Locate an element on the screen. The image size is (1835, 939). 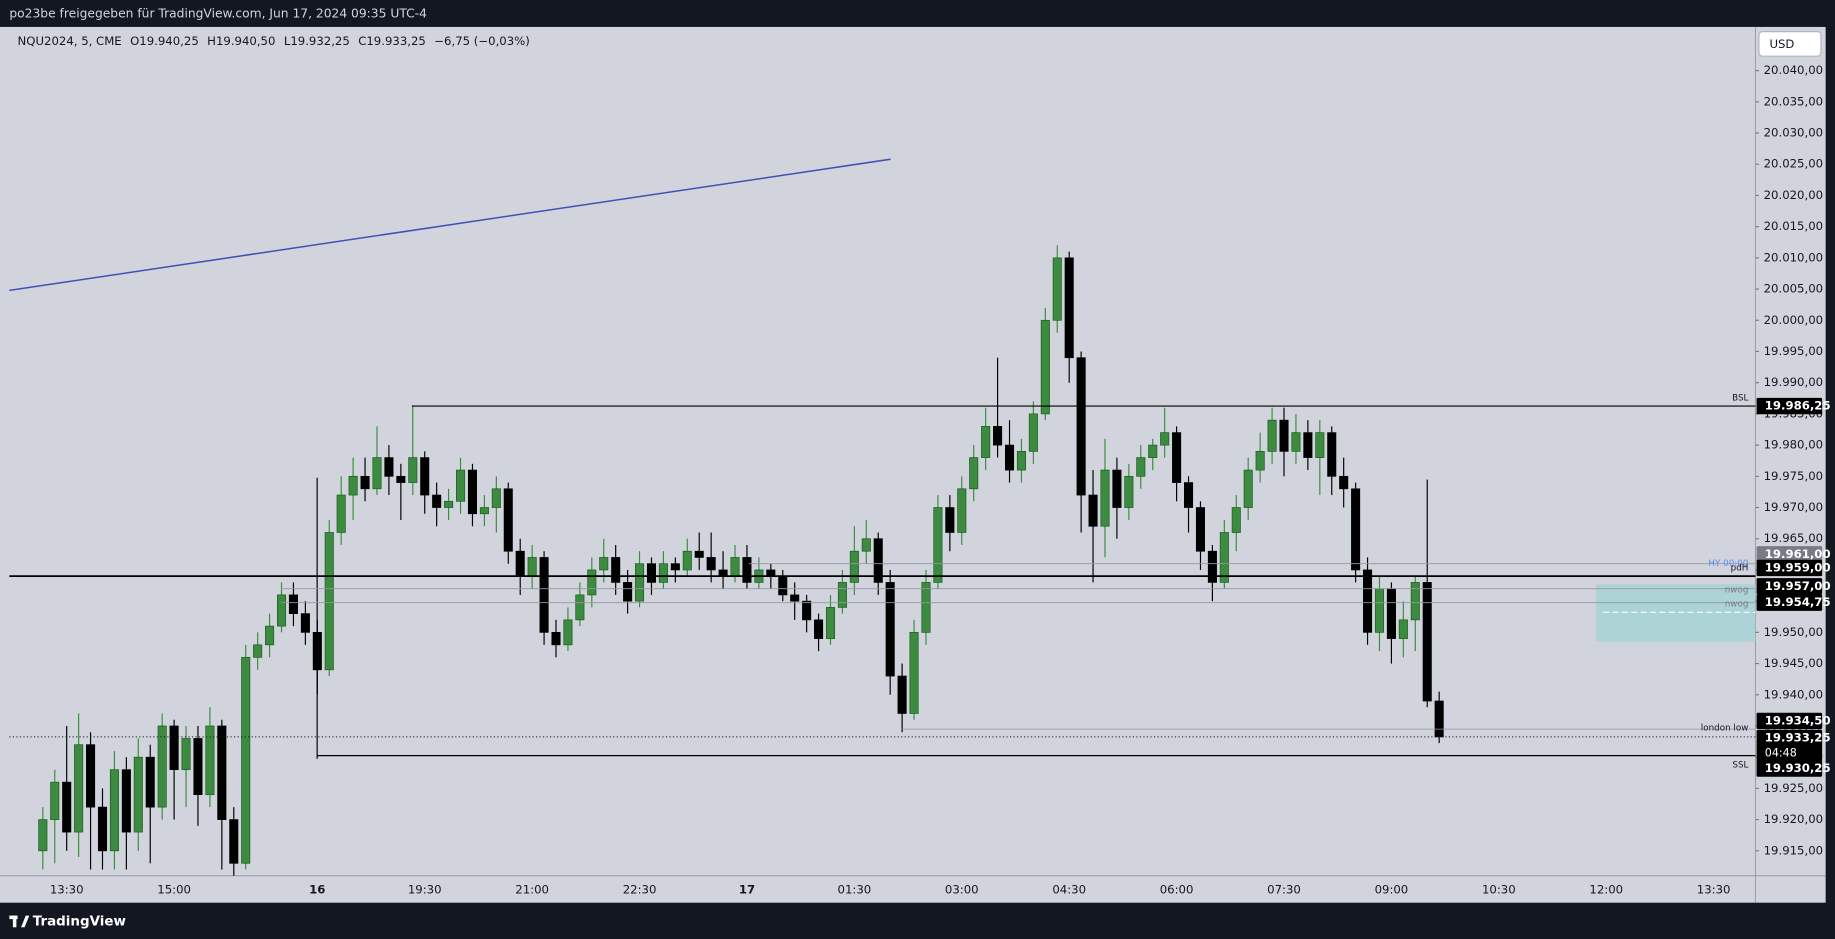
open: O19.940,25 is located at coordinates (164, 40).